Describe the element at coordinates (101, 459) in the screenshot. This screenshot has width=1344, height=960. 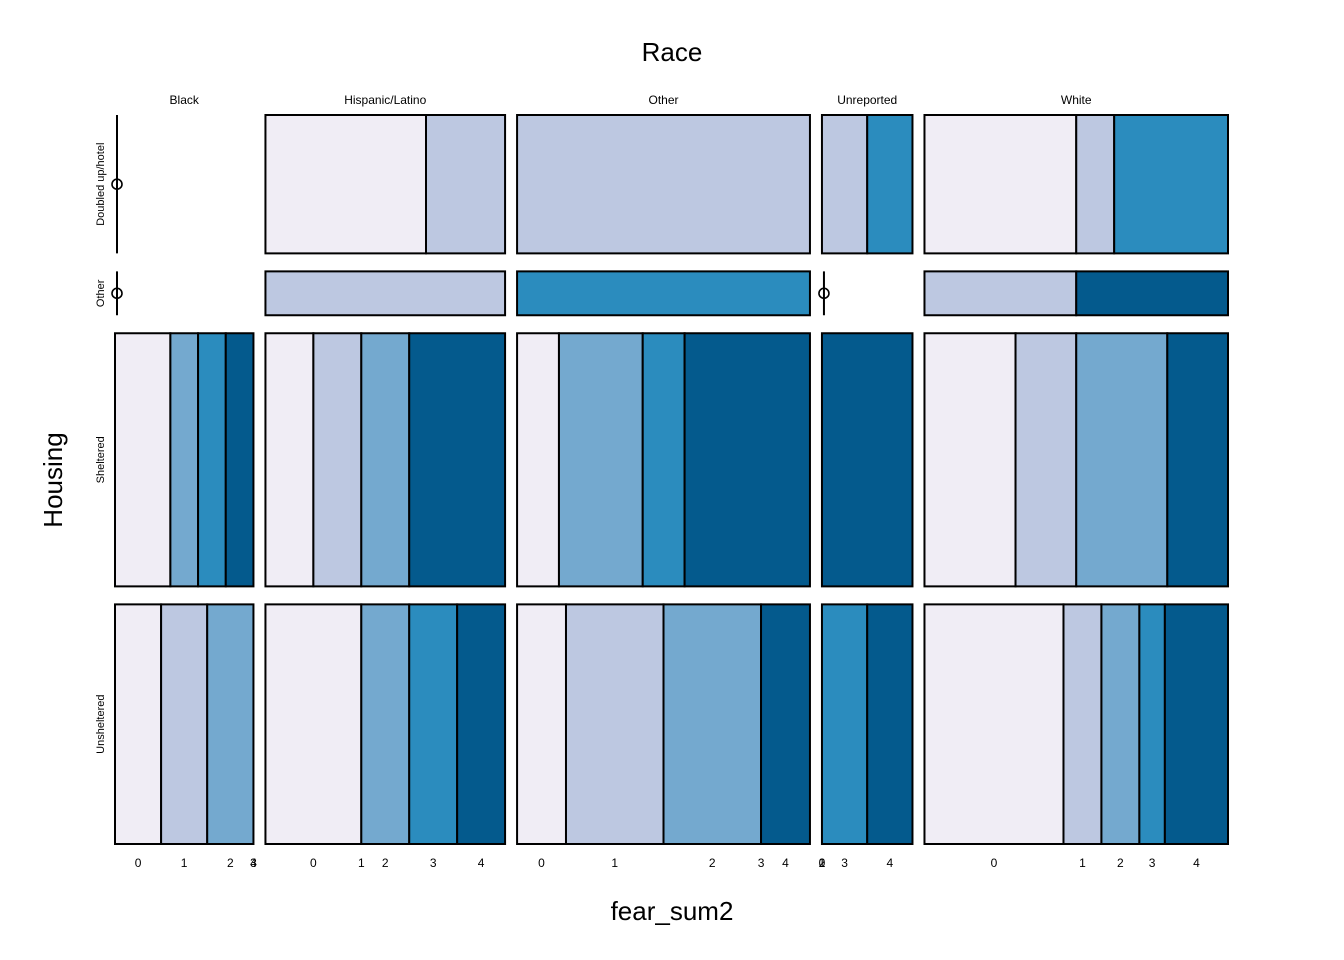
I see `housing-label: Sheltered` at that location.